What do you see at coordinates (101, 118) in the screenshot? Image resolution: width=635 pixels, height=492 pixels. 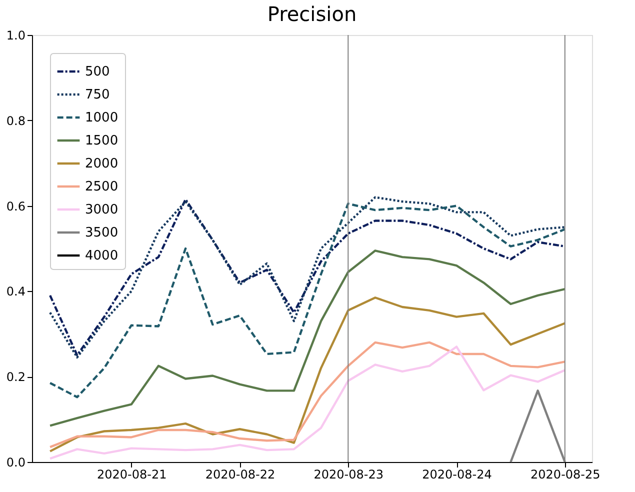 I see `legend-label: 1000` at bounding box center [101, 118].